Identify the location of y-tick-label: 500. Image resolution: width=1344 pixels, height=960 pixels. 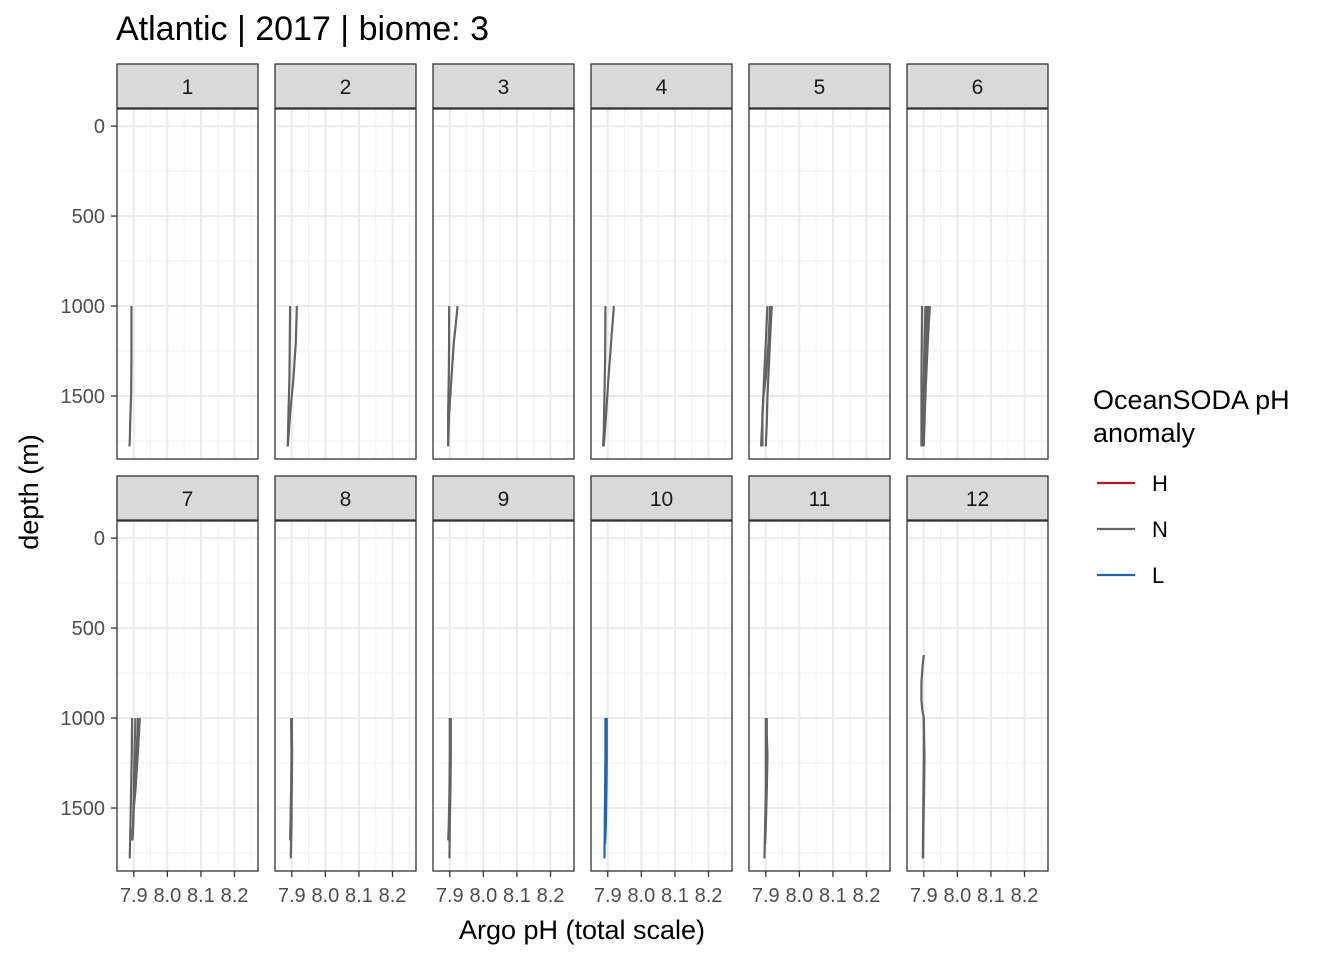
(88, 217).